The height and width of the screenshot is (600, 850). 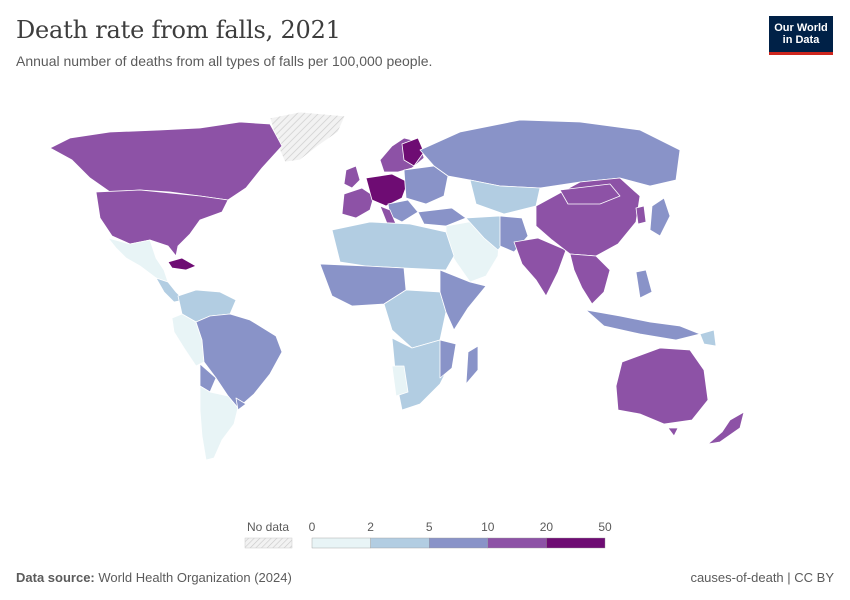 What do you see at coordinates (801, 28) in the screenshot?
I see `logo-line-1: Our World` at bounding box center [801, 28].